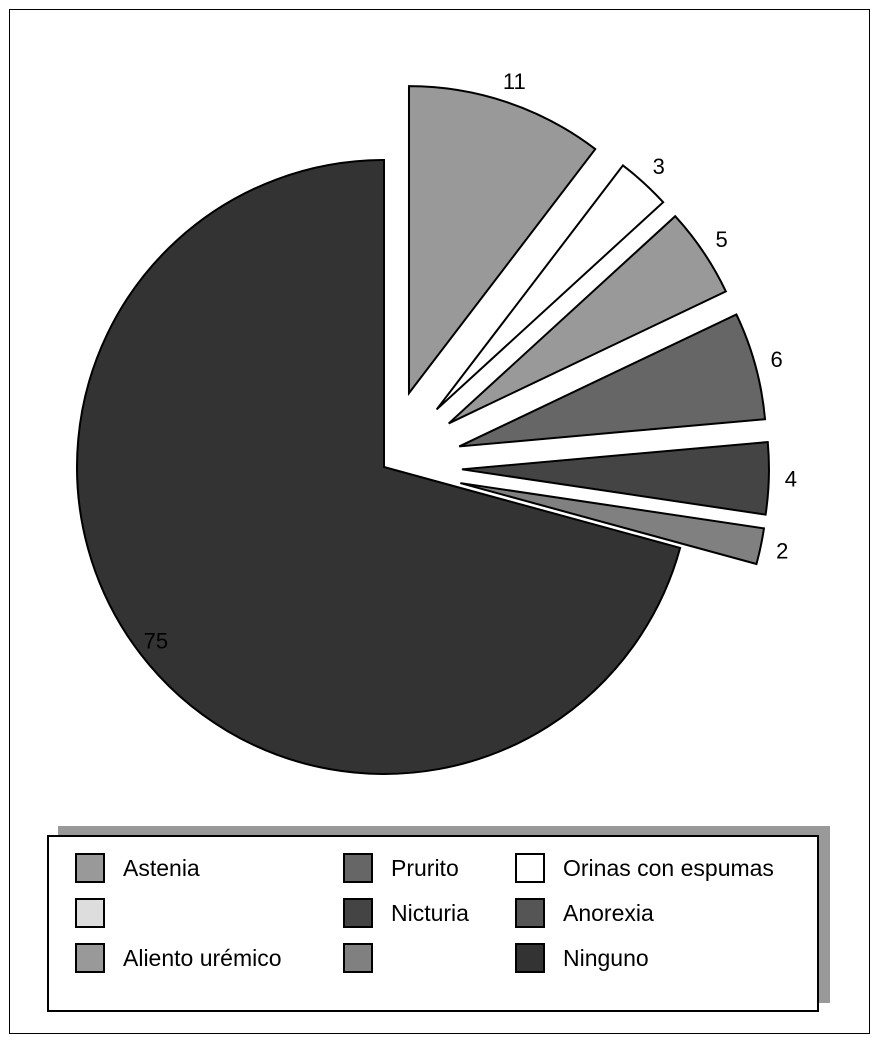  I want to click on legend-label: Astenia, so click(161, 867).